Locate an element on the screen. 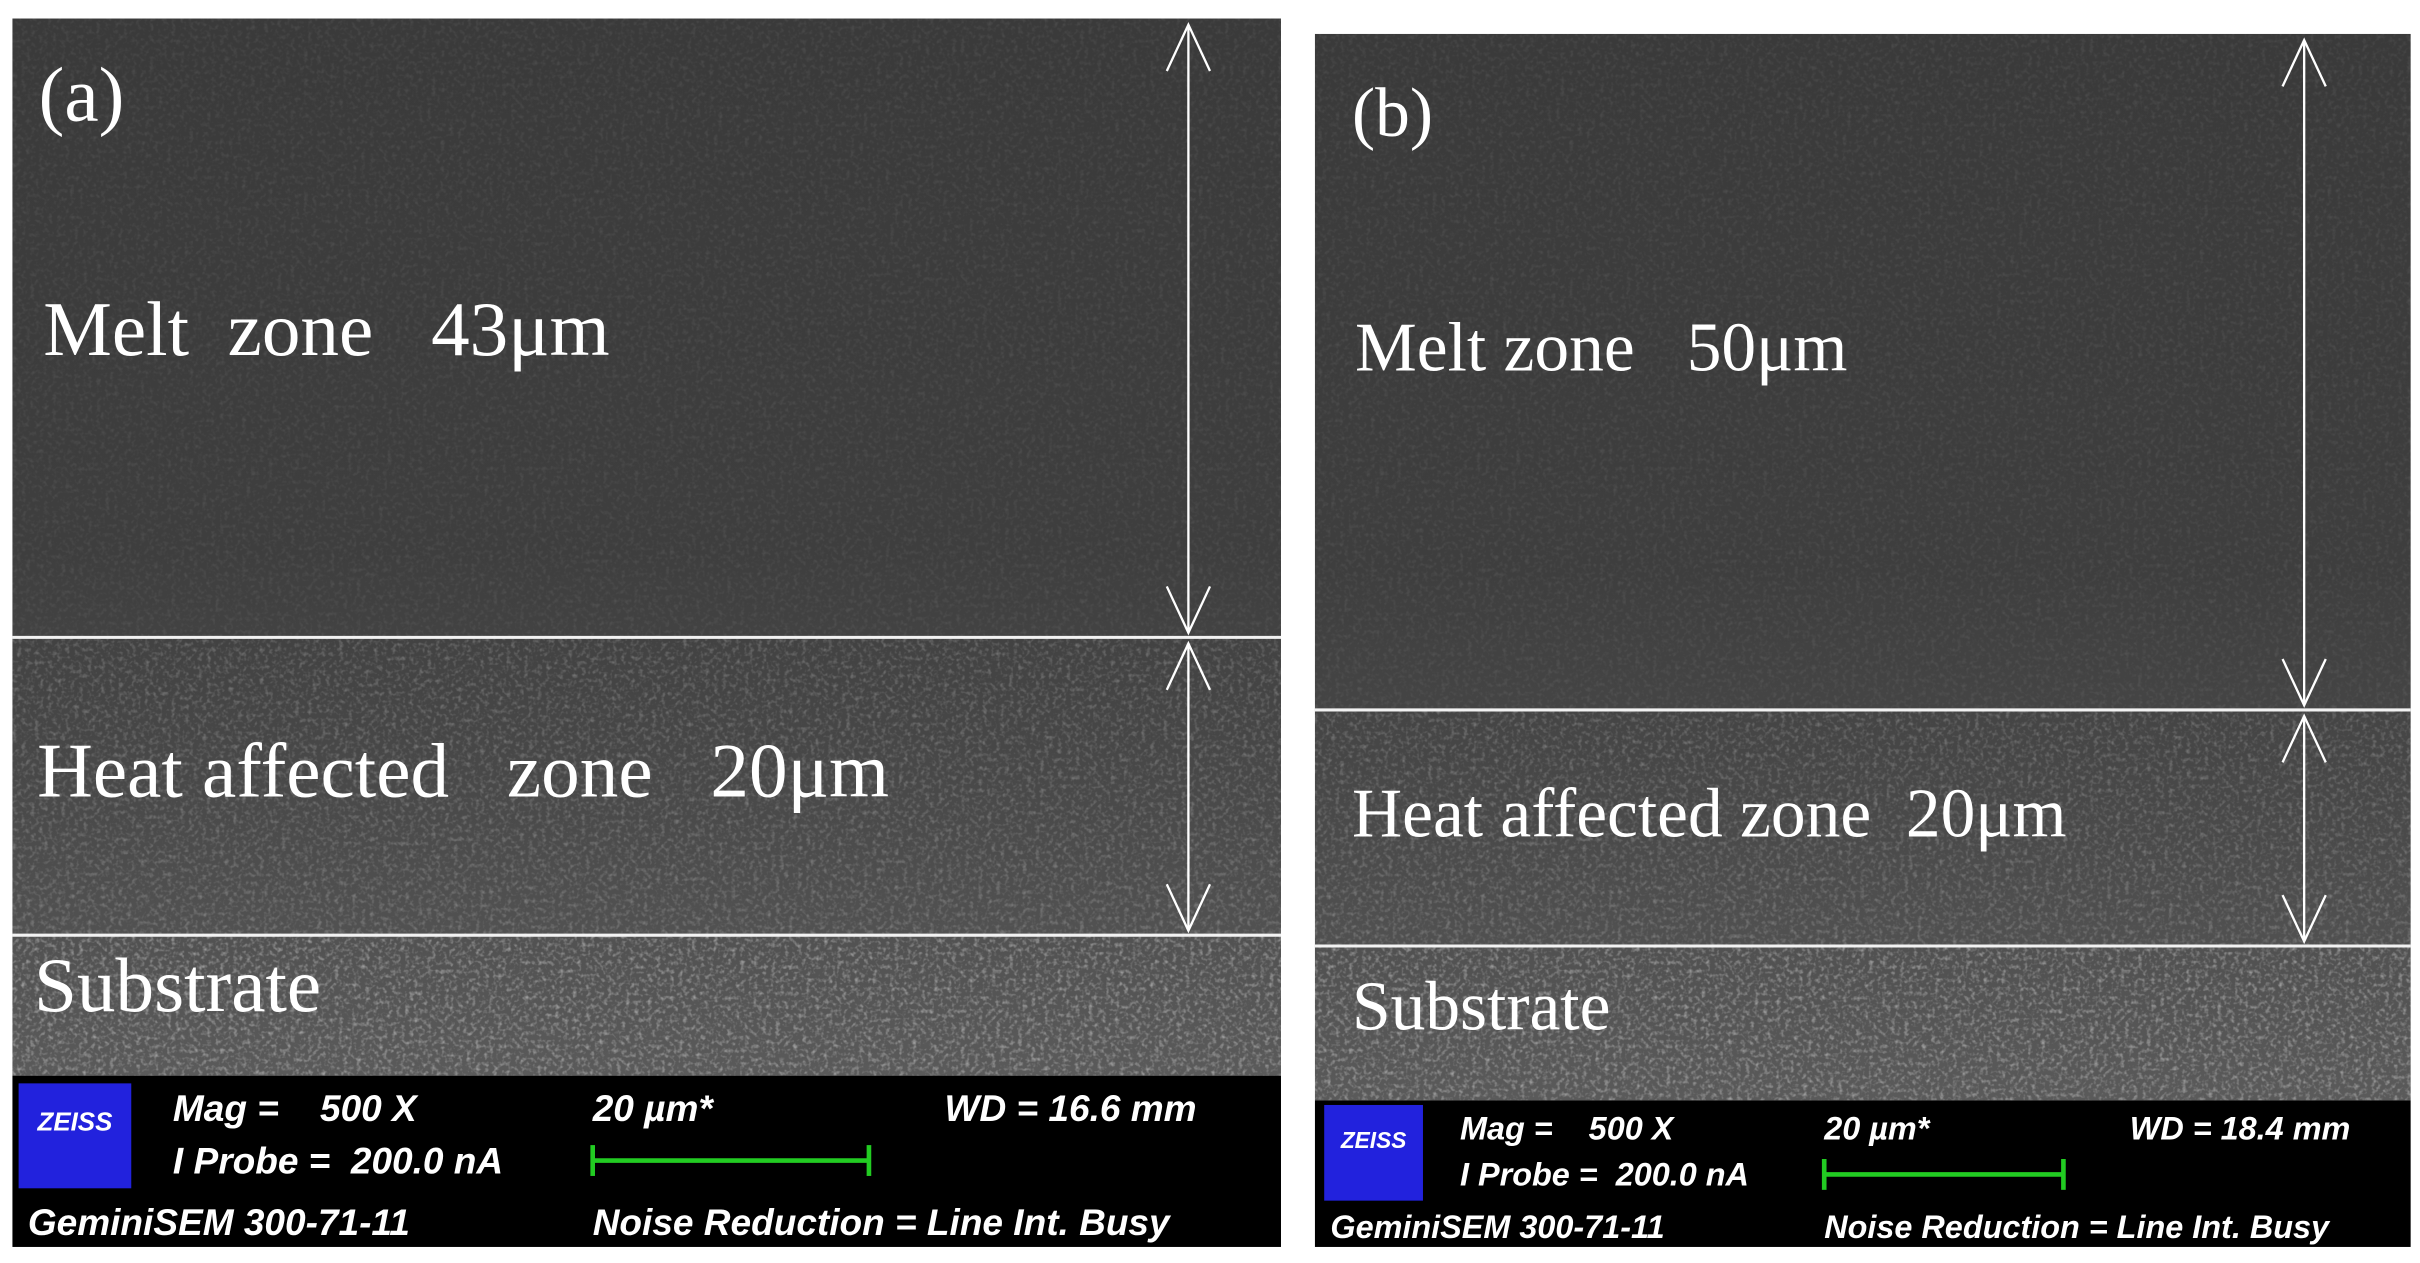 The image size is (2420, 1263). panel-label: (b) is located at coordinates (1392, 113).